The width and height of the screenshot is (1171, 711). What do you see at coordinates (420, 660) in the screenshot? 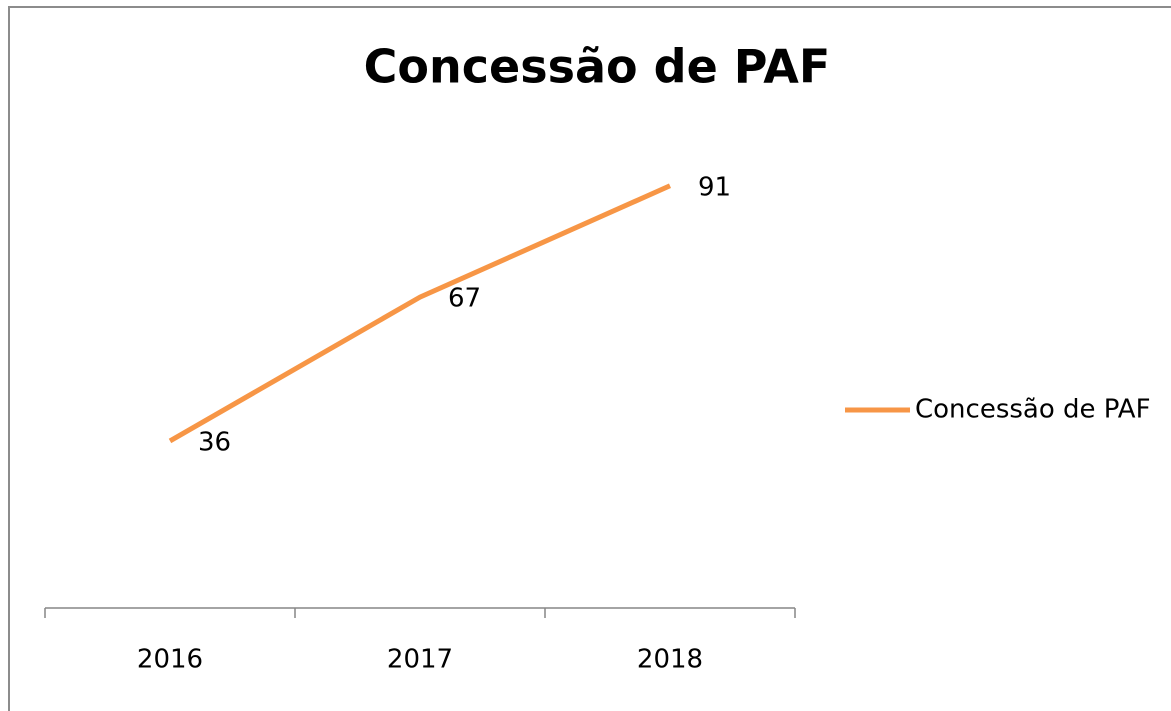
I see `x-tick-label: 2017` at bounding box center [420, 660].